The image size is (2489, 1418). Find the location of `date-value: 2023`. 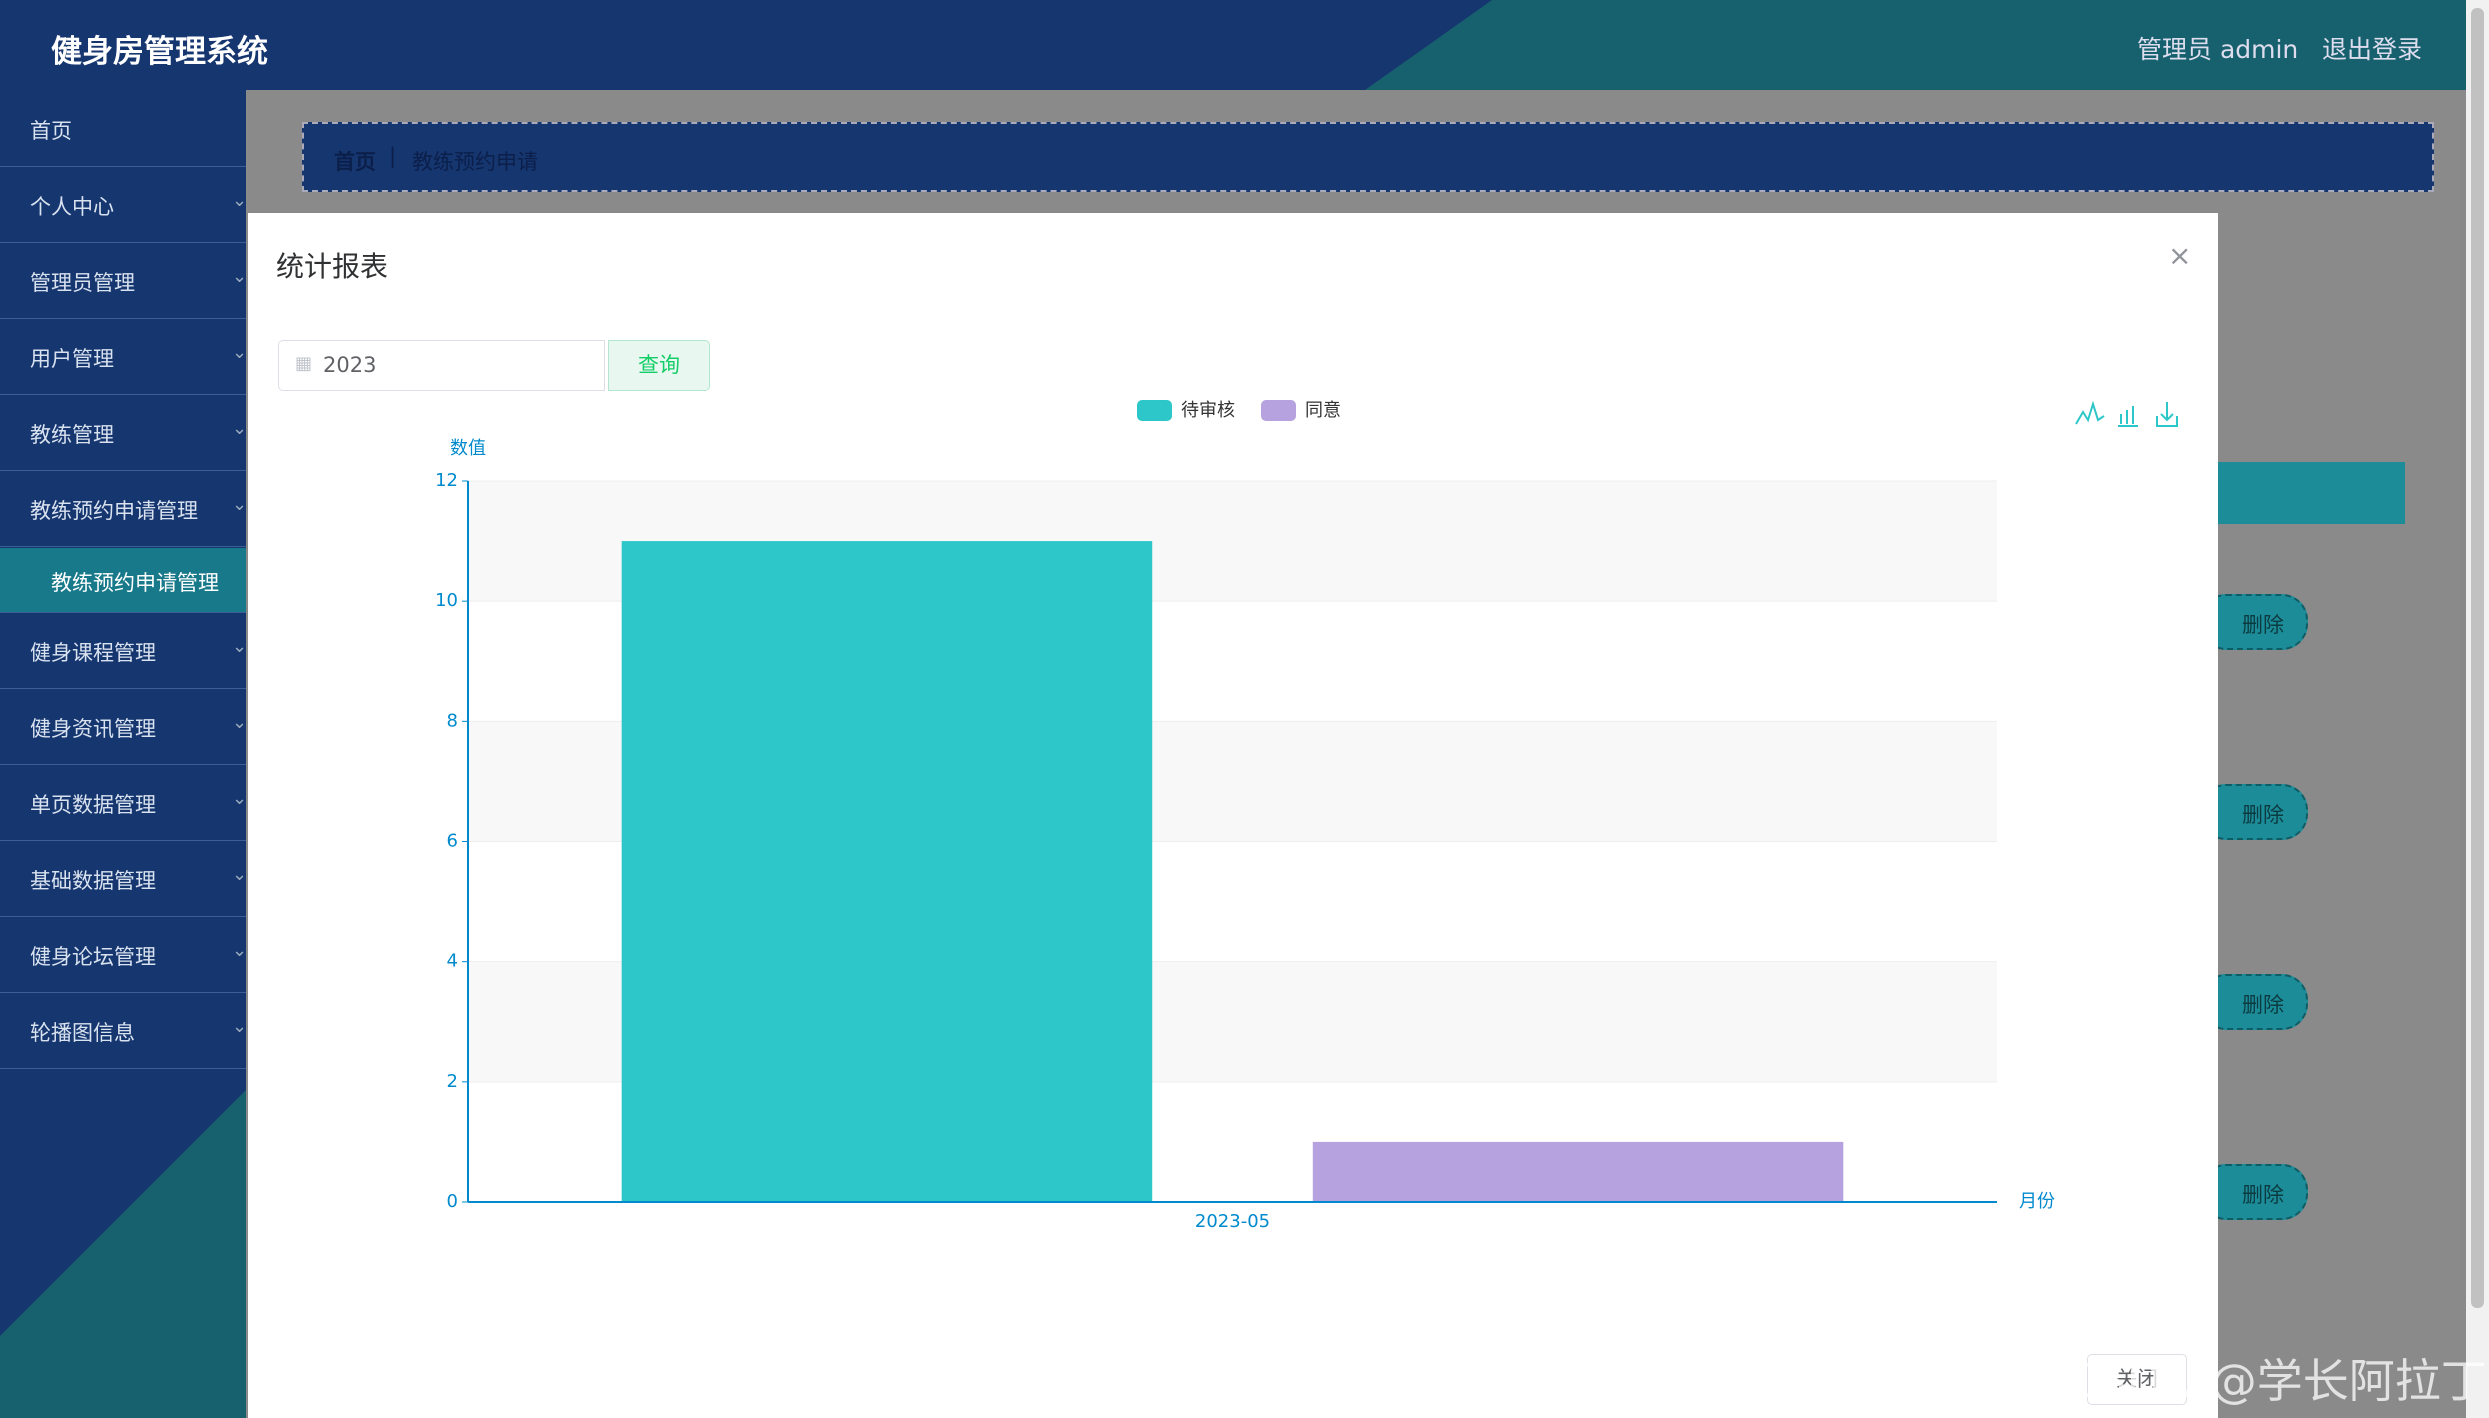

date-value: 2023 is located at coordinates (350, 365).